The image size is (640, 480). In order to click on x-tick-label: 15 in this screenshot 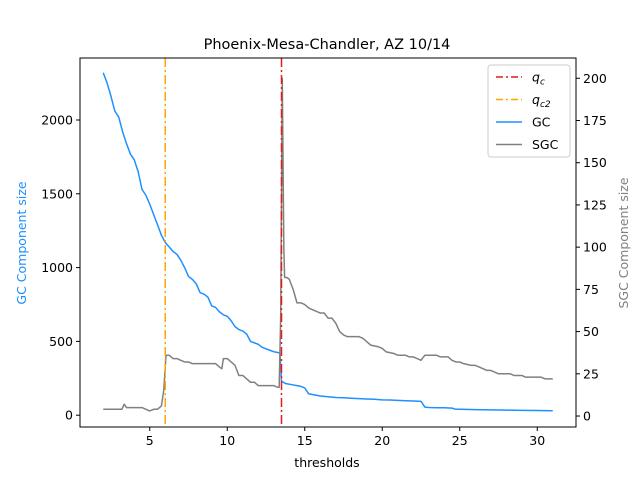, I will do `click(305, 440)`.